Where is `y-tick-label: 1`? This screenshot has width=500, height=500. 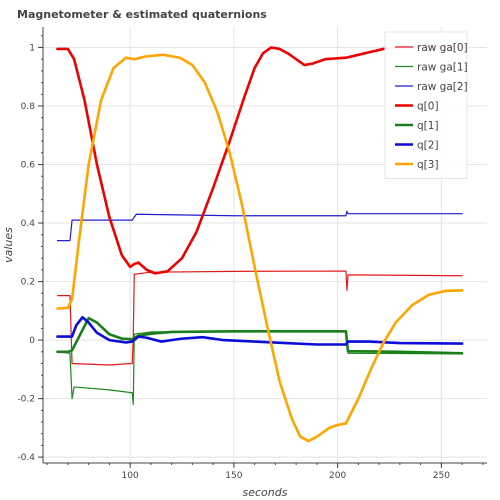 y-tick-label: 1 is located at coordinates (32, 48).